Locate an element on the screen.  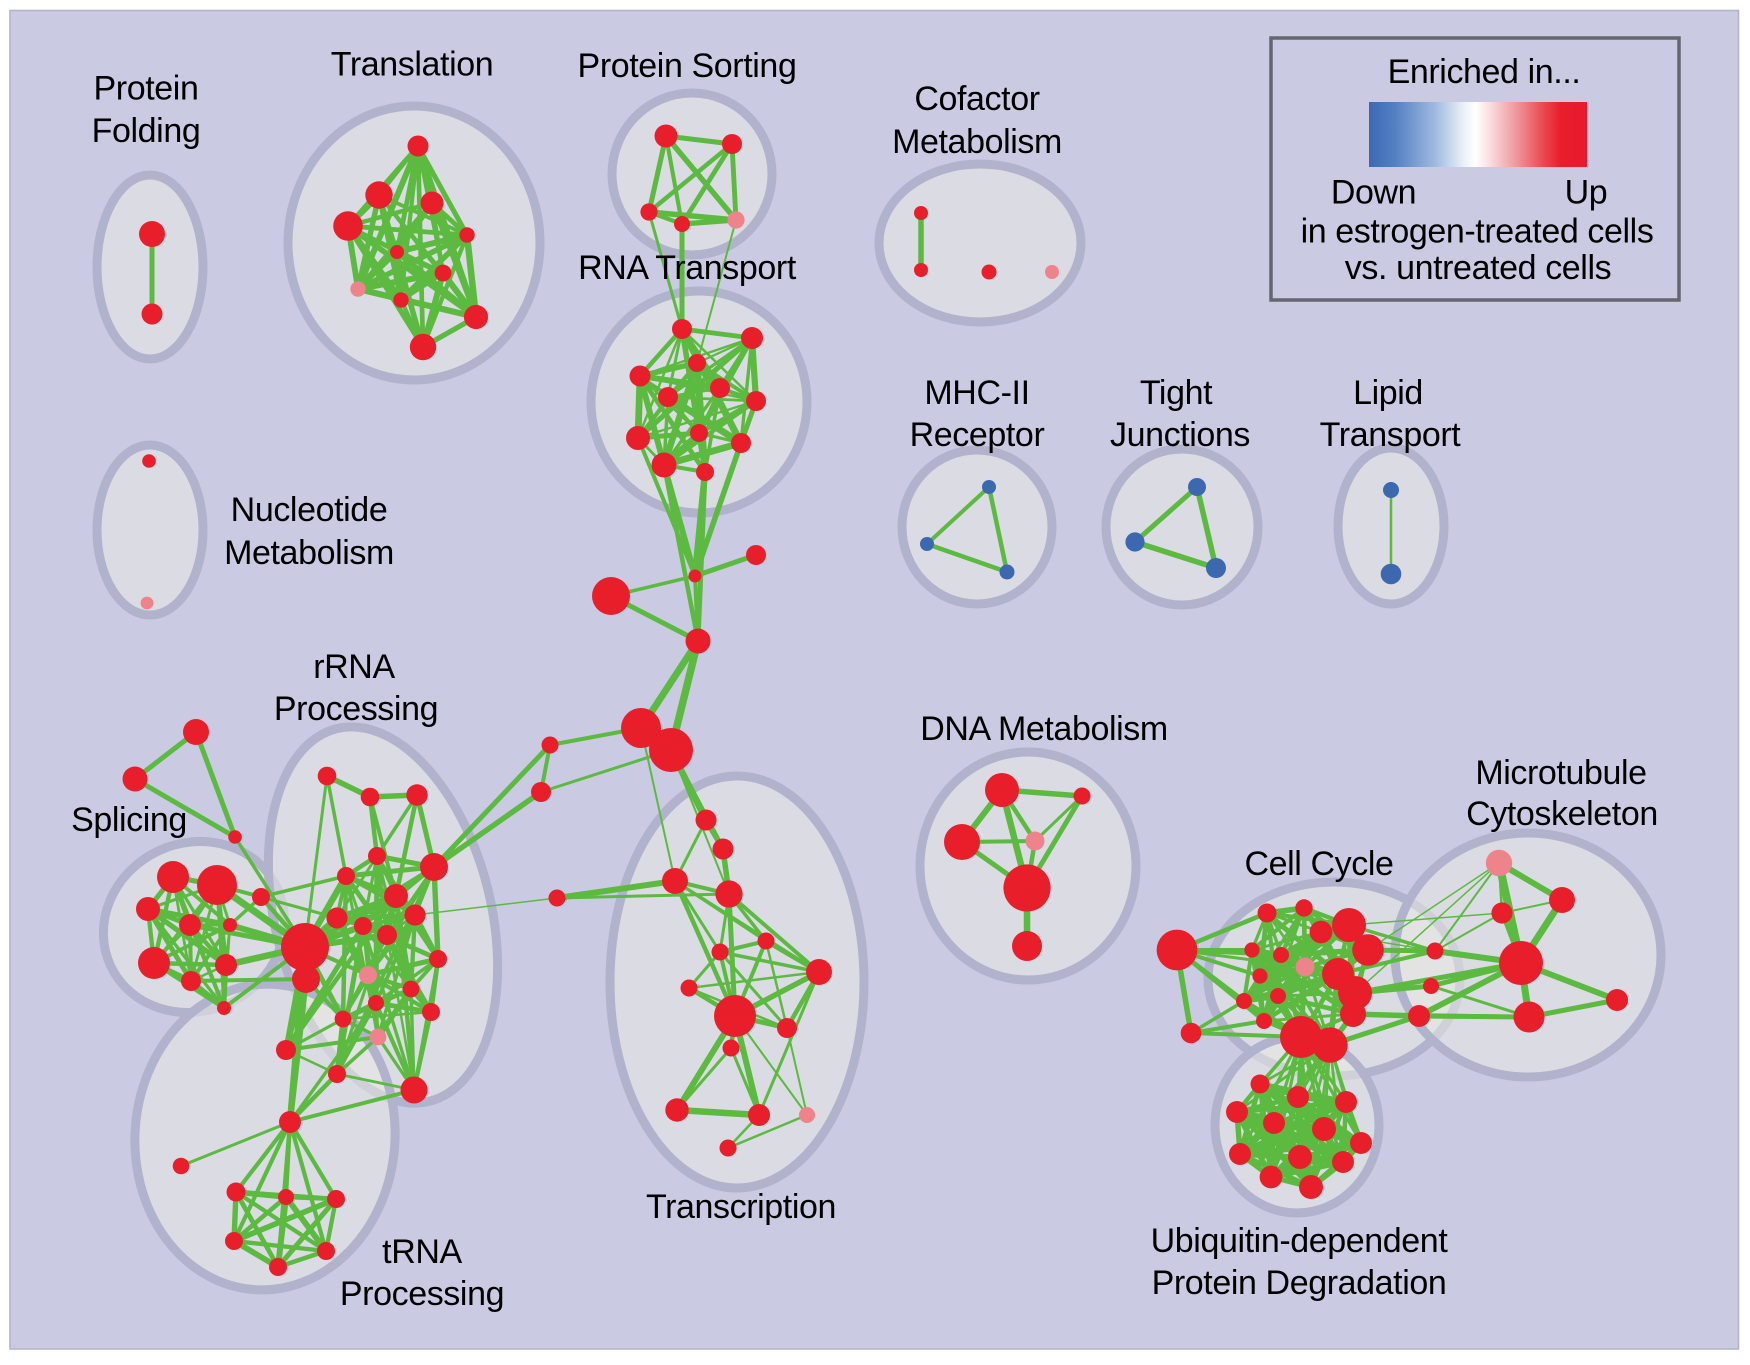
svg-text: Tight is located at coordinates (1176, 393).